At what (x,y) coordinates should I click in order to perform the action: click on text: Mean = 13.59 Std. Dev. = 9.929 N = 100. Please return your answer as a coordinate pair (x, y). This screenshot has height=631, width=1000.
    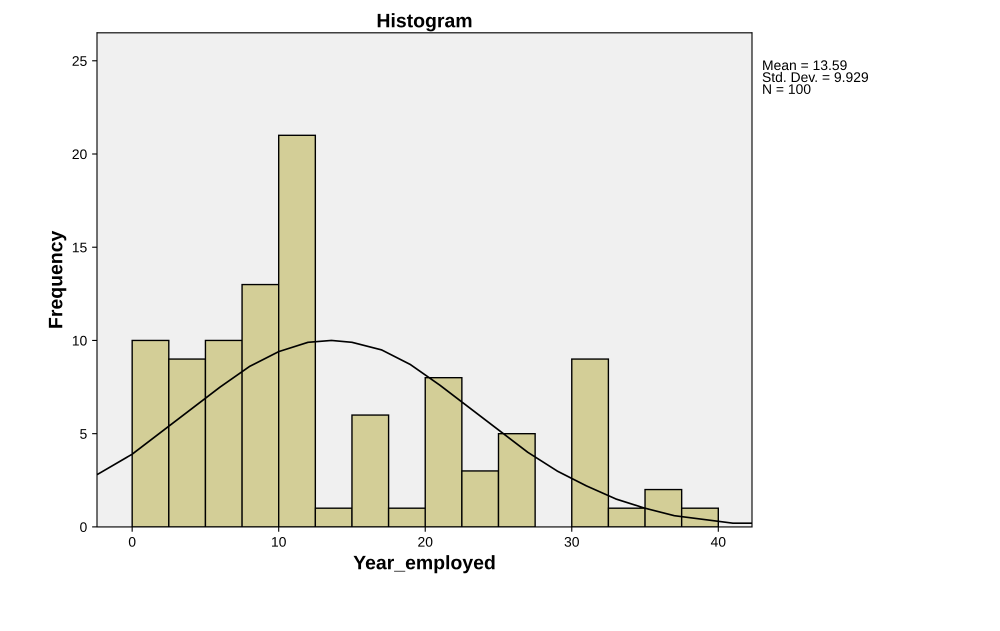
    Looking at the image, I should click on (815, 77).